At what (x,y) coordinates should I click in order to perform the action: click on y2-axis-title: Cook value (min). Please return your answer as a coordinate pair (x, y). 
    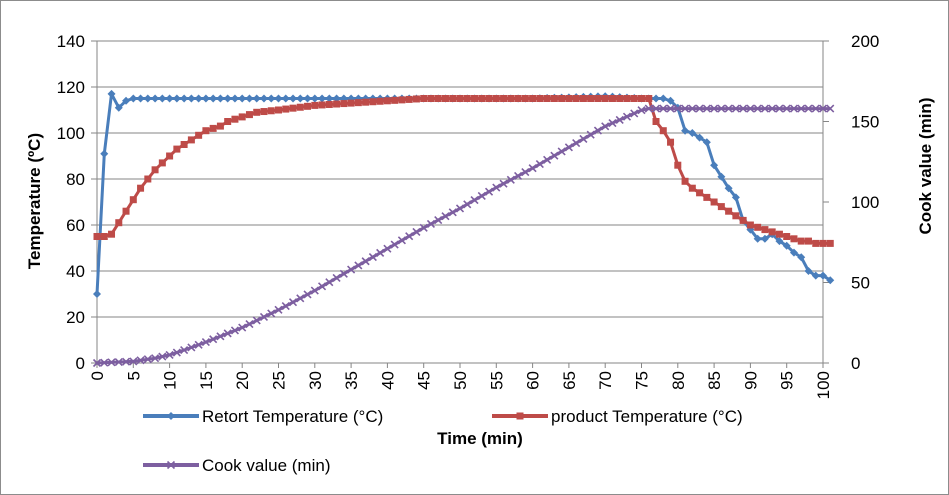
    Looking at the image, I should click on (925, 166).